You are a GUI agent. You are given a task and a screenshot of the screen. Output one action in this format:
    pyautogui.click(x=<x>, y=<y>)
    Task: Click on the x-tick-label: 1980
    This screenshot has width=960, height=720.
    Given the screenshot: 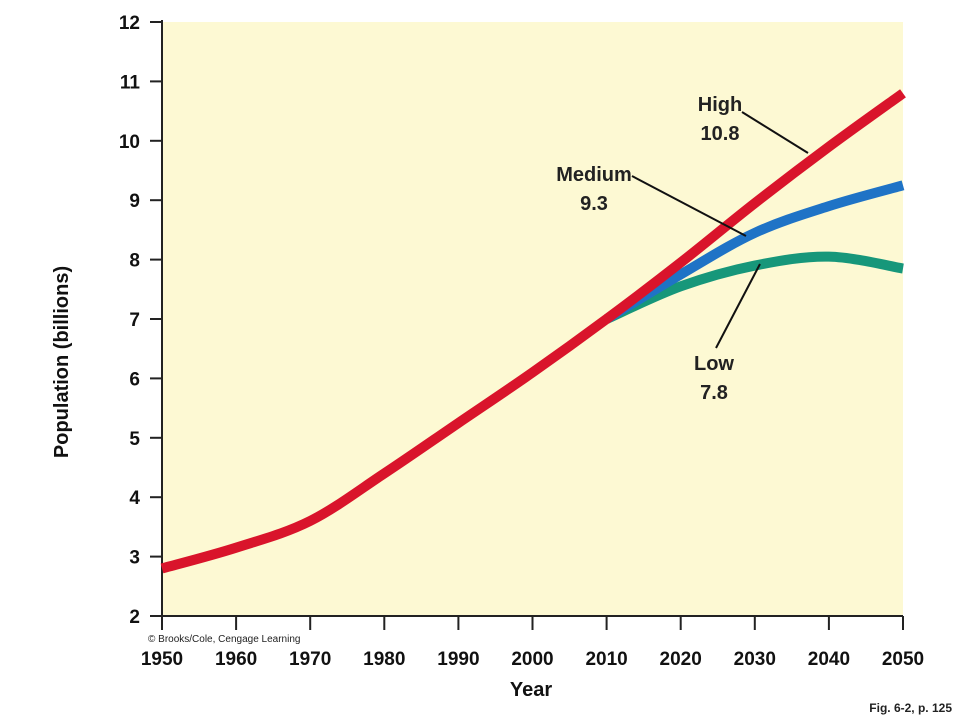 What is the action you would take?
    pyautogui.click(x=384, y=659)
    